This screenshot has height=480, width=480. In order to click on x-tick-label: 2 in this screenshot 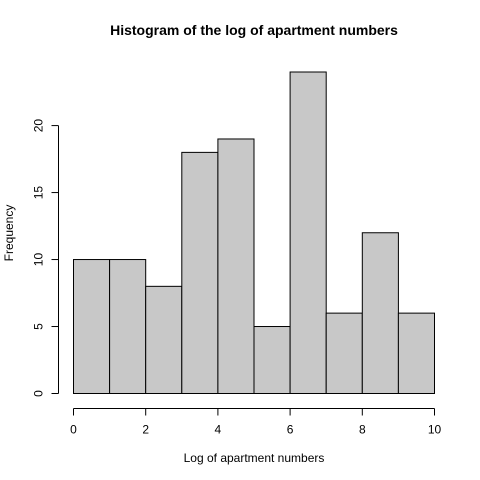, I will do `click(145, 430)`.